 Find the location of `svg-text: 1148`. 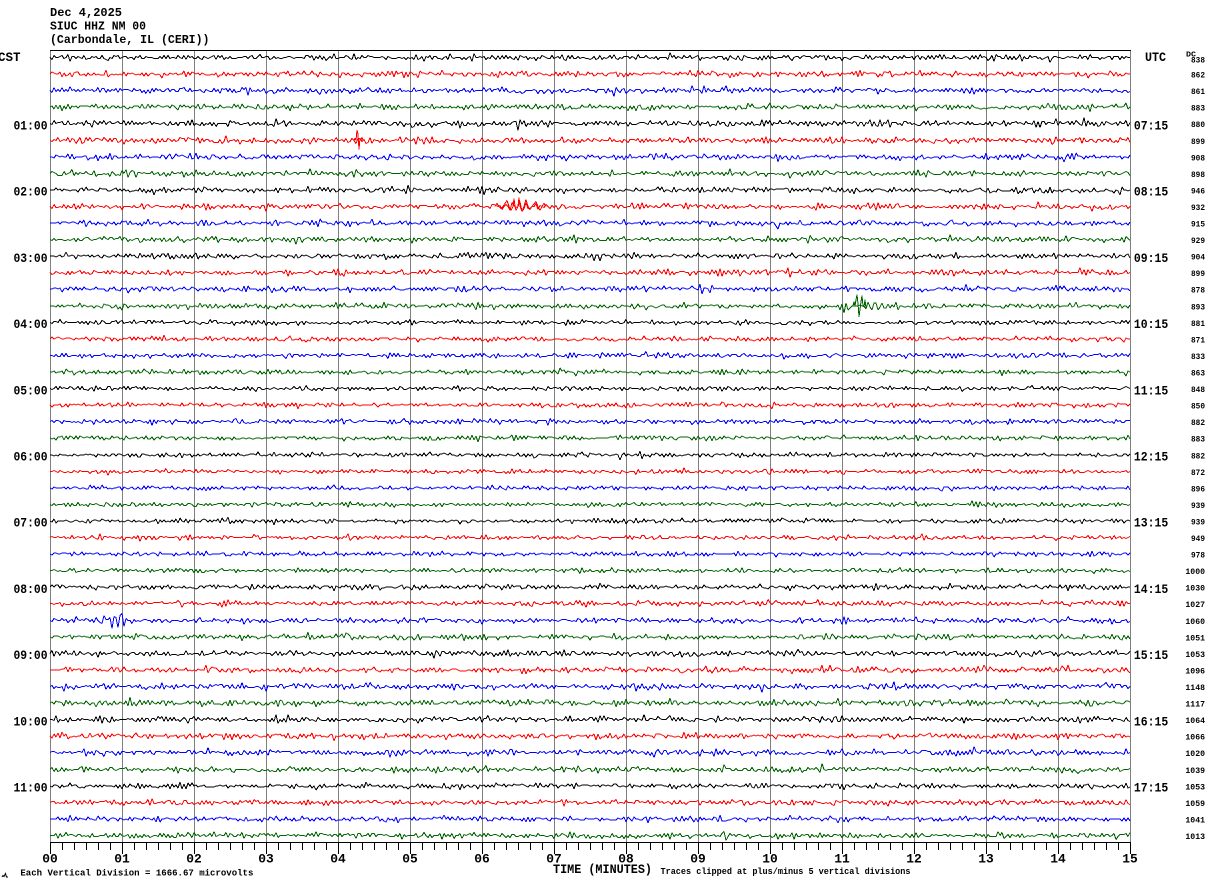

svg-text: 1148 is located at coordinates (1195, 688).